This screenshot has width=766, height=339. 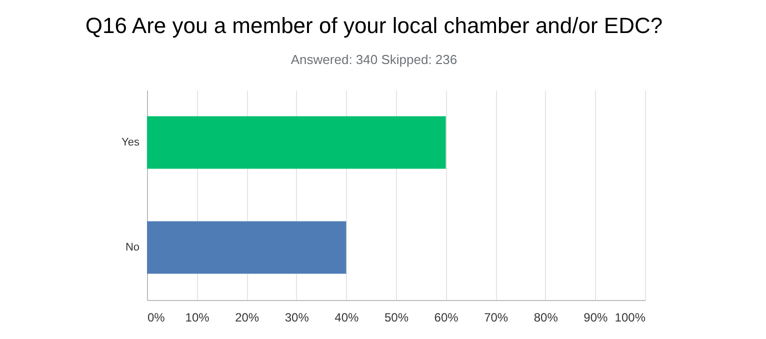 I want to click on x-tick-label: 0%, so click(x=157, y=317).